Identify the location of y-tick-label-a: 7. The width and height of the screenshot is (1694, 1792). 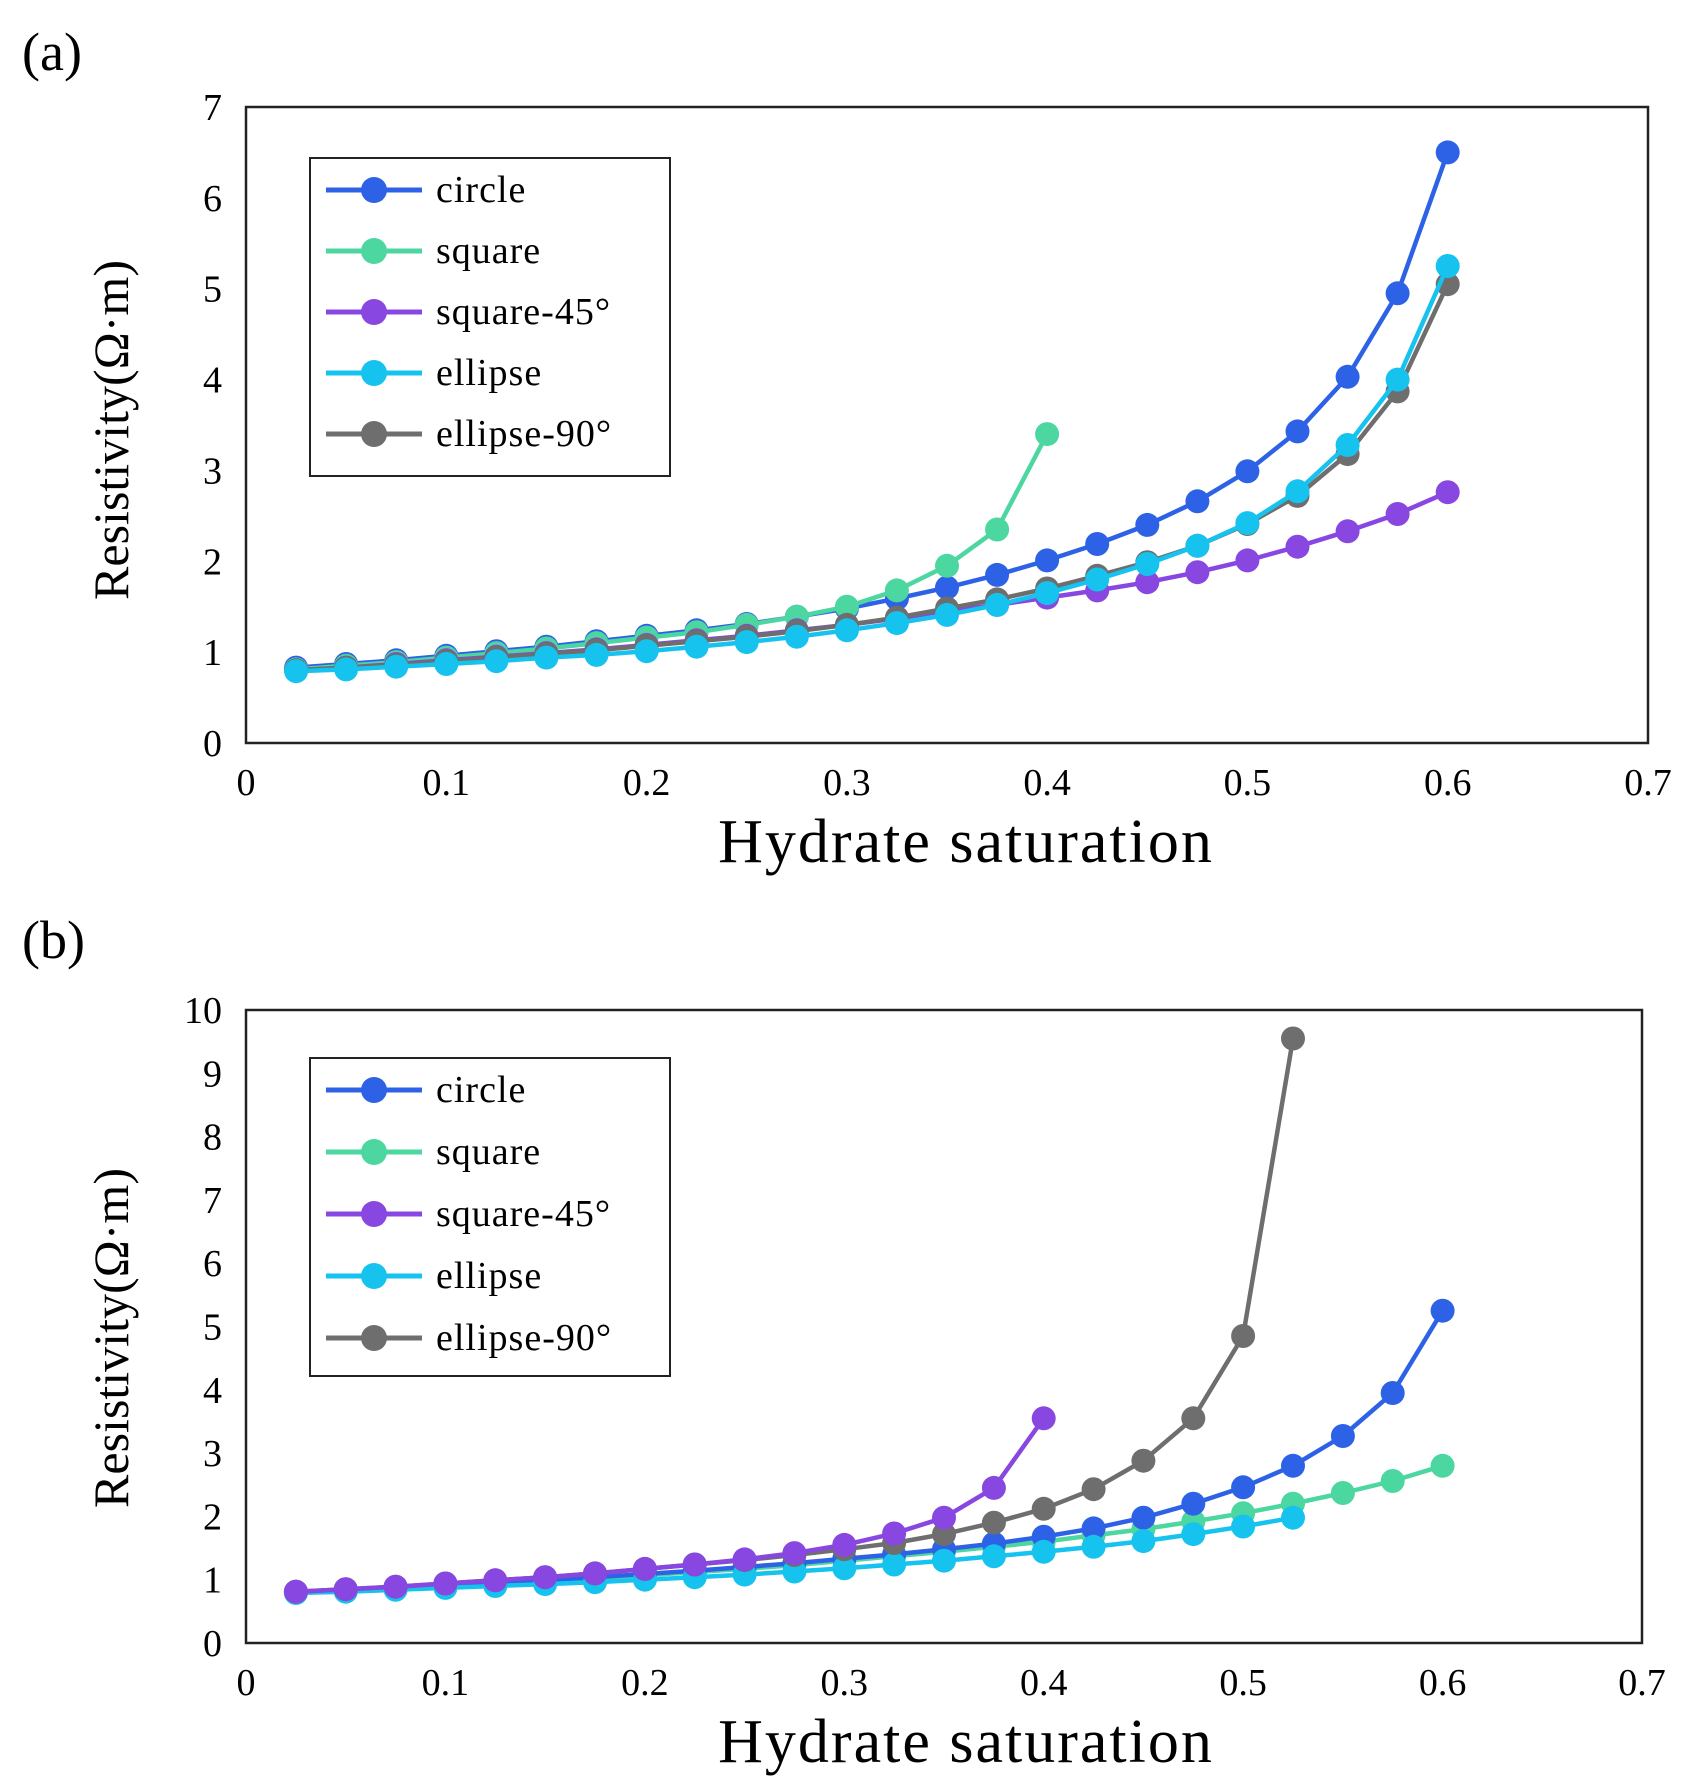
(212, 108).